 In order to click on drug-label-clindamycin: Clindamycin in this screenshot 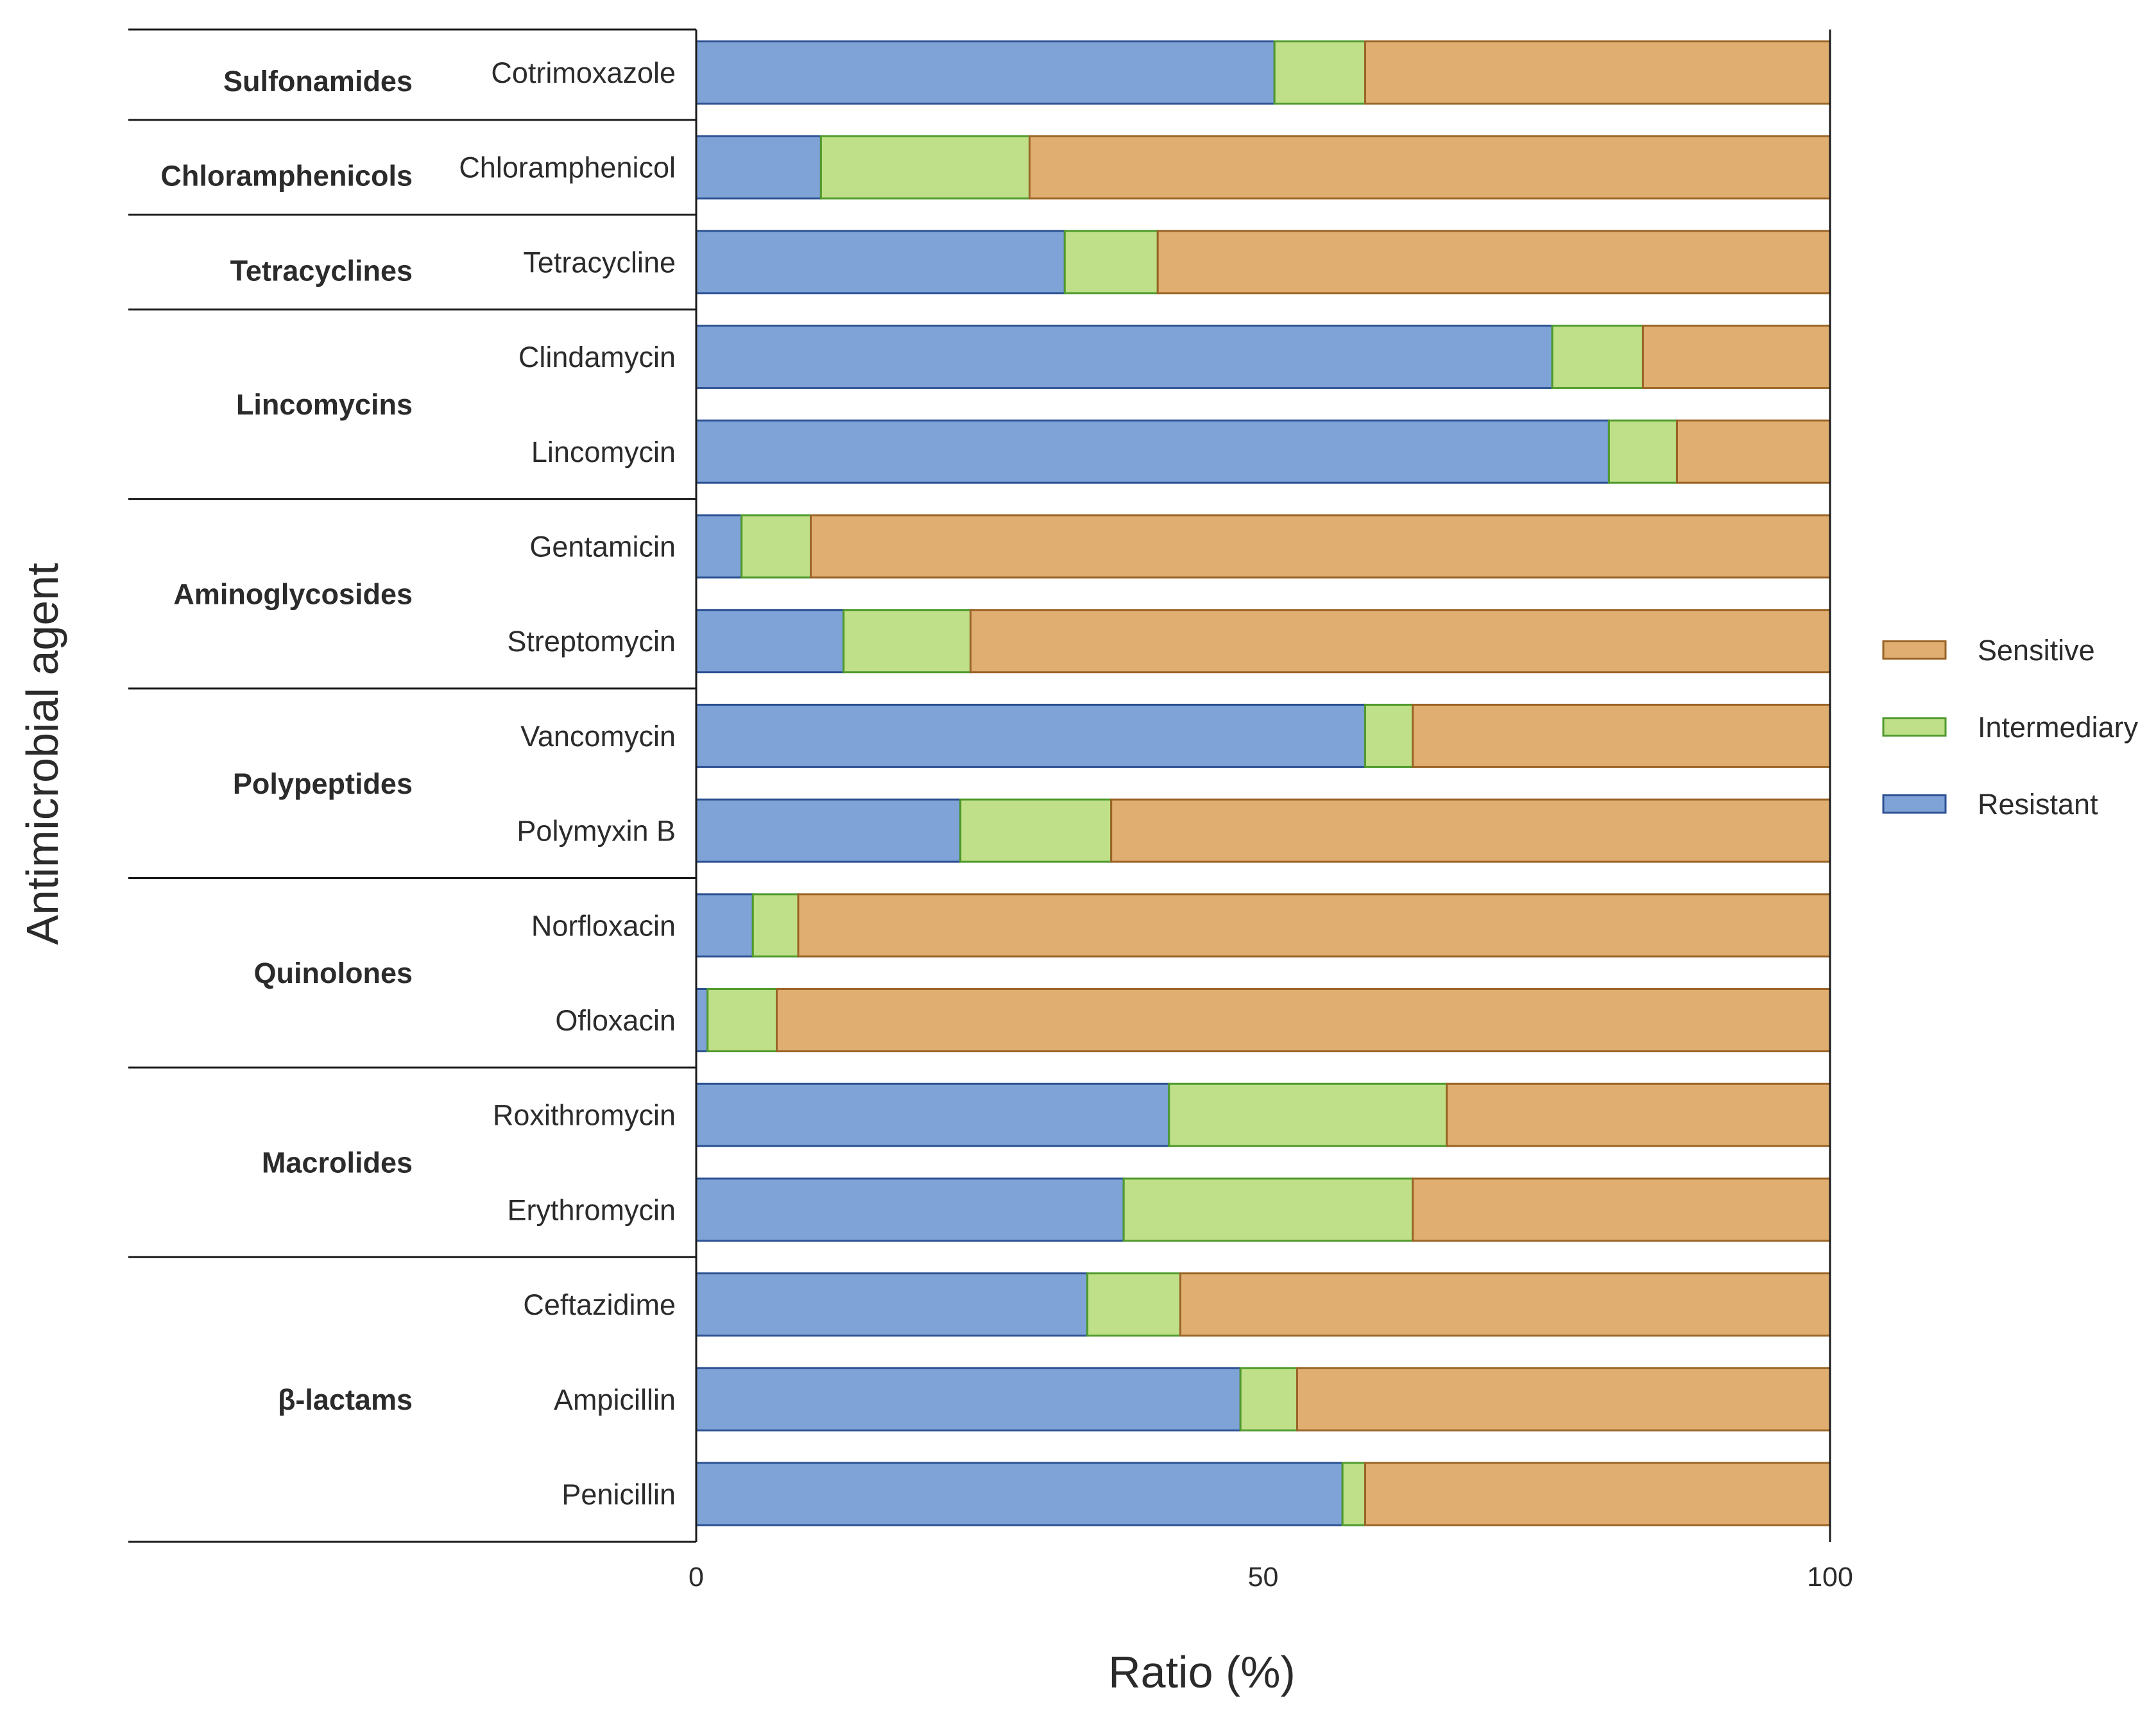, I will do `click(597, 357)`.